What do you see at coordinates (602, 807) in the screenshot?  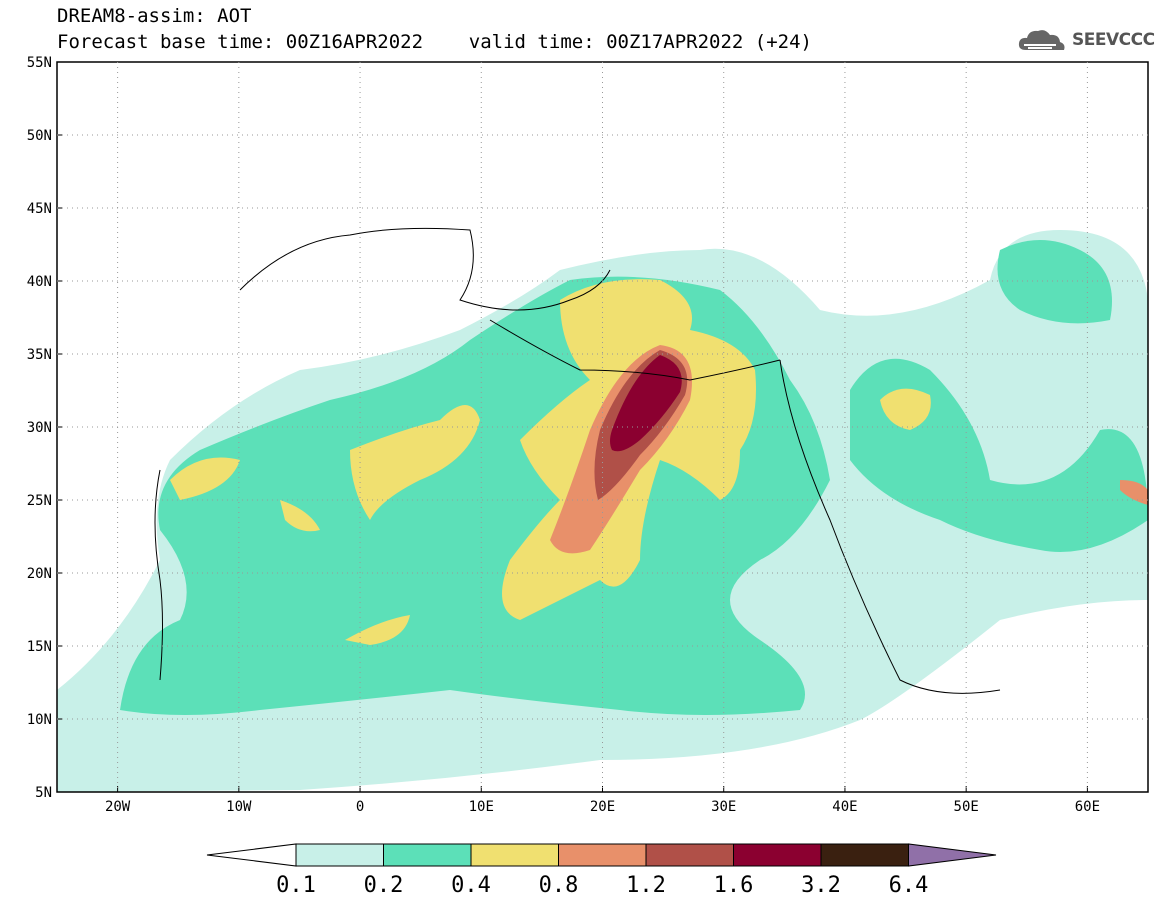 I see `lon-tick-label: 20E` at bounding box center [602, 807].